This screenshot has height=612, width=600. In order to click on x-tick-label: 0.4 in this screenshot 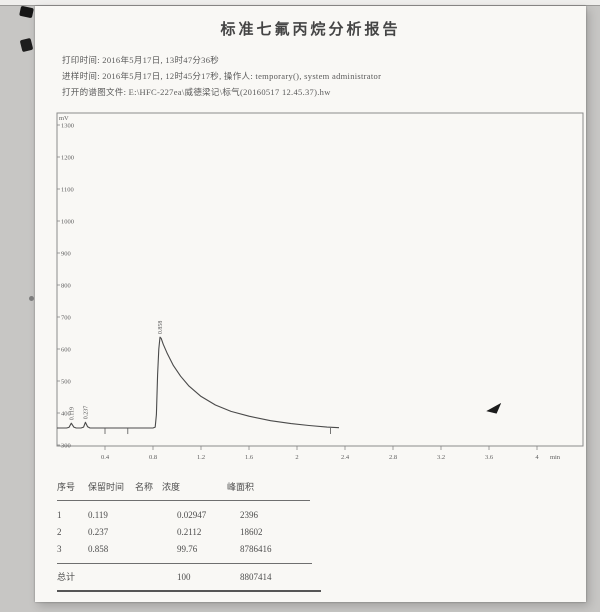, I will do `click(105, 457)`.